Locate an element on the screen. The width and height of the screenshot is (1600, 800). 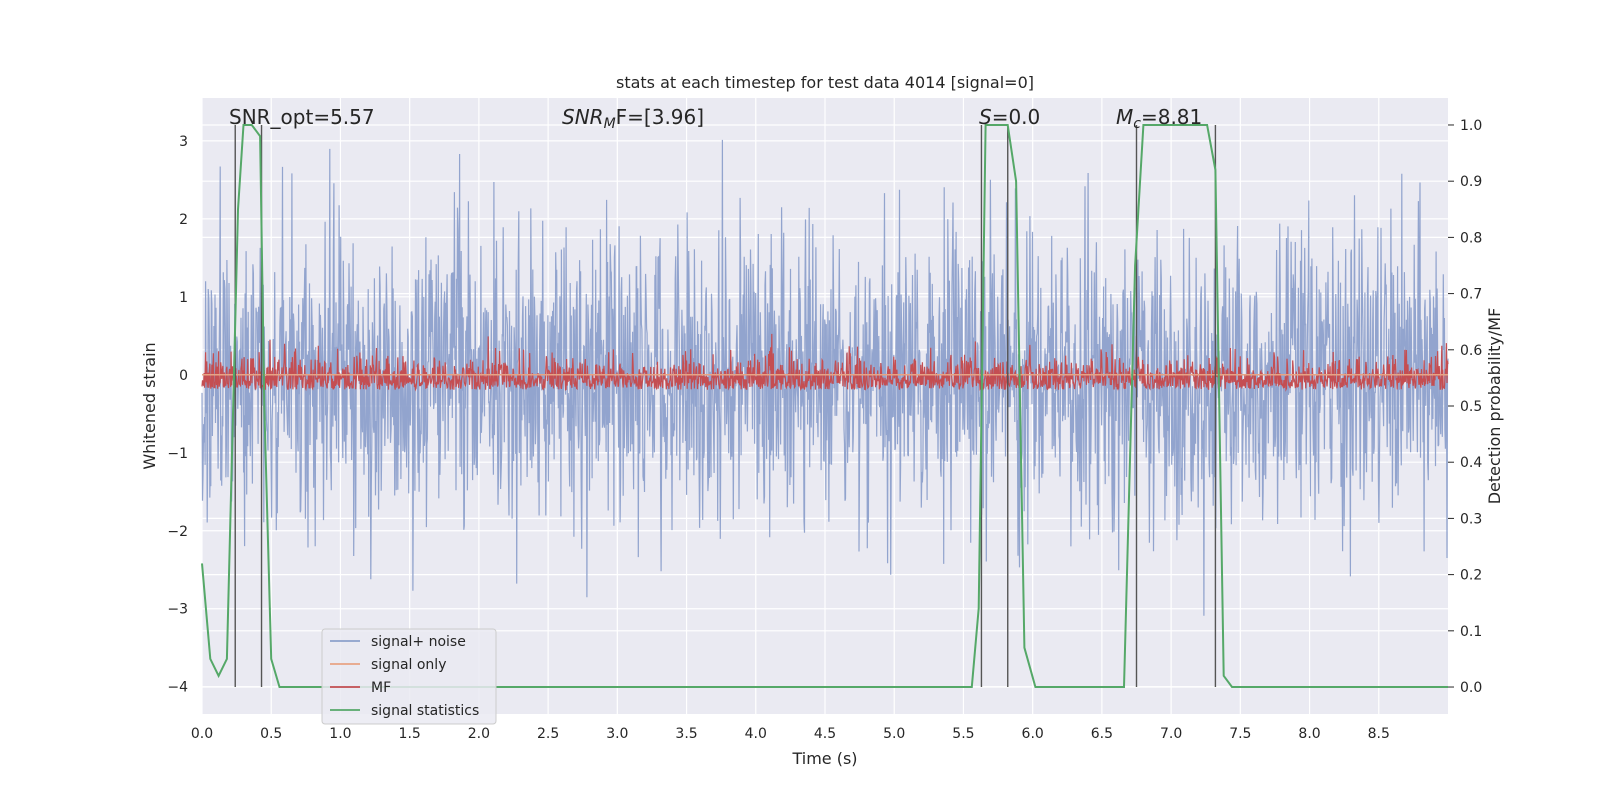
y-left-tick-label: −3 is located at coordinates (177, 610).